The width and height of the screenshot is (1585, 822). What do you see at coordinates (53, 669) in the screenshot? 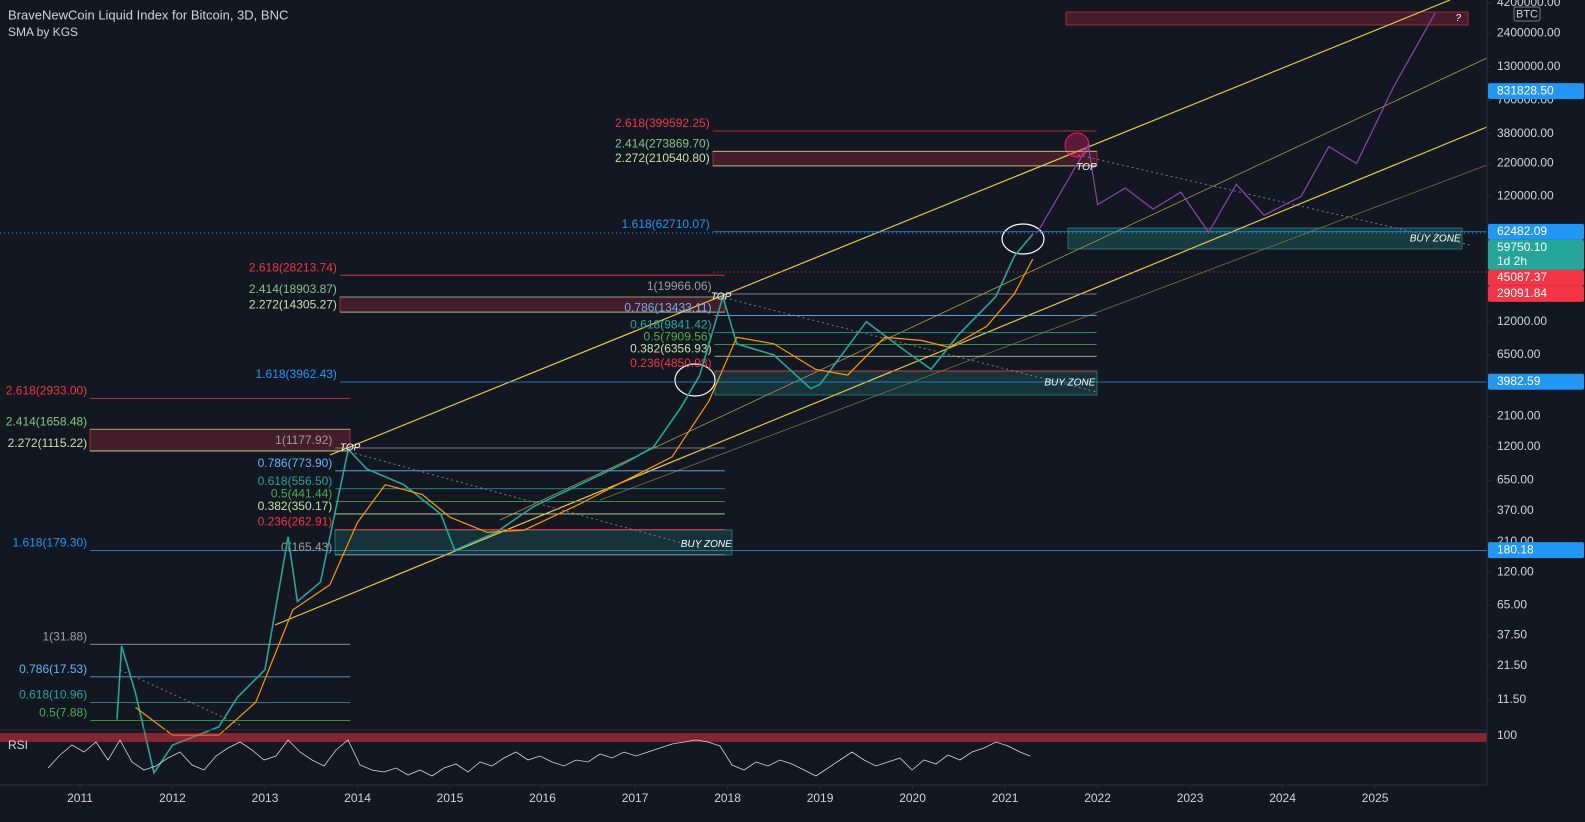
I see `fib-label: 0.786(17.53)` at bounding box center [53, 669].